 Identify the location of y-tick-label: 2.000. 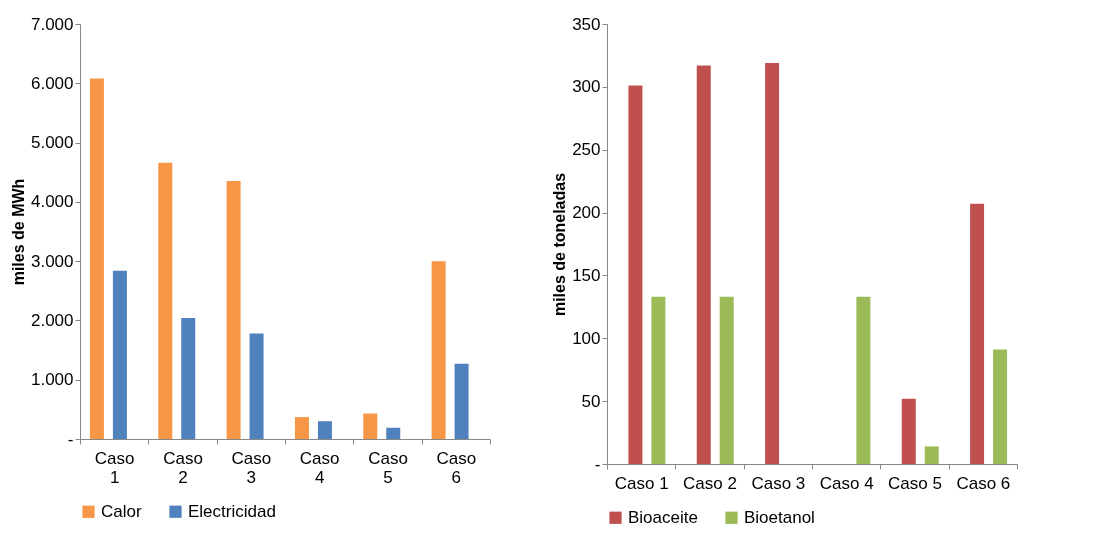
(52, 320).